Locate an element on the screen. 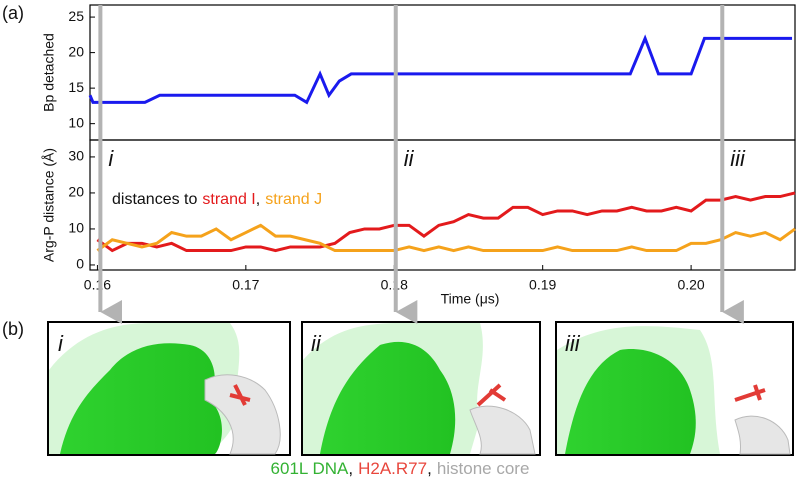 This screenshot has height=485, width=800. y-tick-label: 25 is located at coordinates (76, 16).